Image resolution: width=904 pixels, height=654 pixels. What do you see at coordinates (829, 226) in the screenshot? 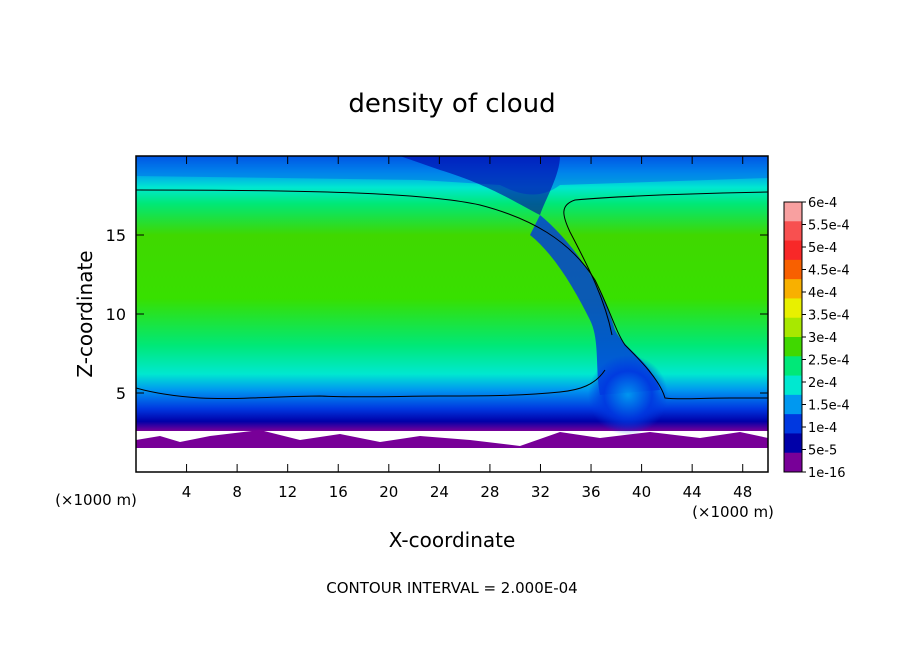
I see `colorbar-label: 5.5e-4` at bounding box center [829, 226].